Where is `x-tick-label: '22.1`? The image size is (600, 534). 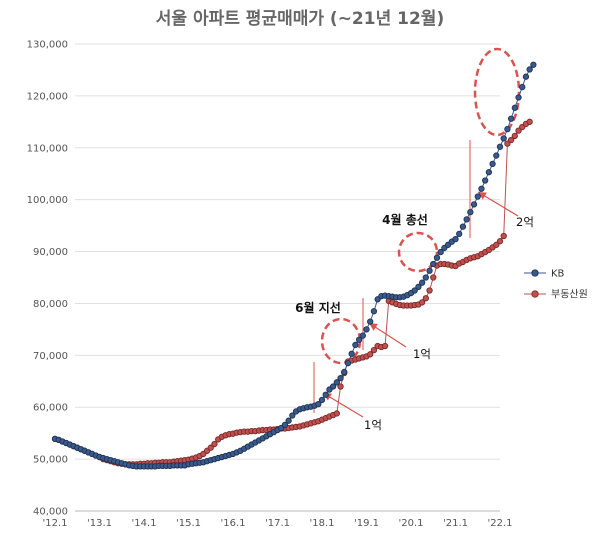 x-tick-label: '22.1 is located at coordinates (499, 523).